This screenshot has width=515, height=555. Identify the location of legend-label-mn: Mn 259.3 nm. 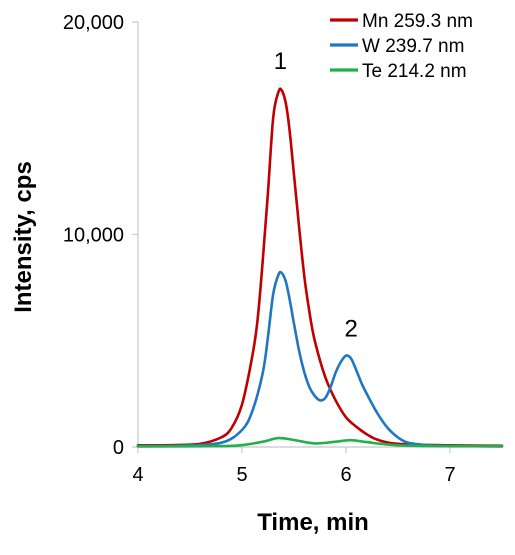
(417, 21).